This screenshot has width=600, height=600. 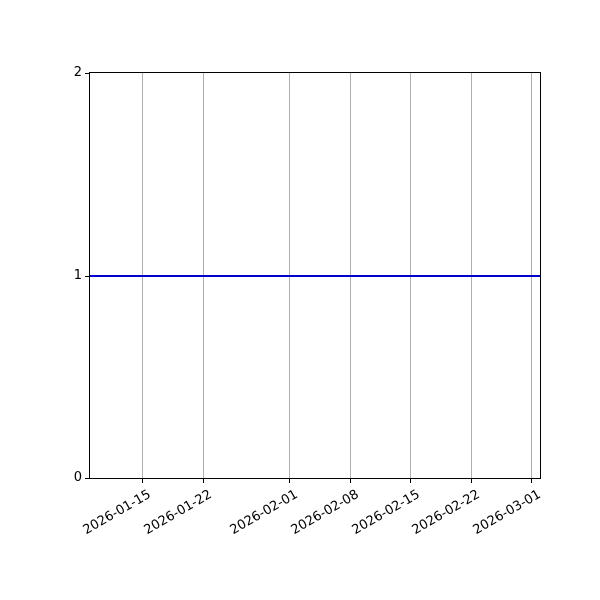 I want to click on data-line, so click(x=315, y=275).